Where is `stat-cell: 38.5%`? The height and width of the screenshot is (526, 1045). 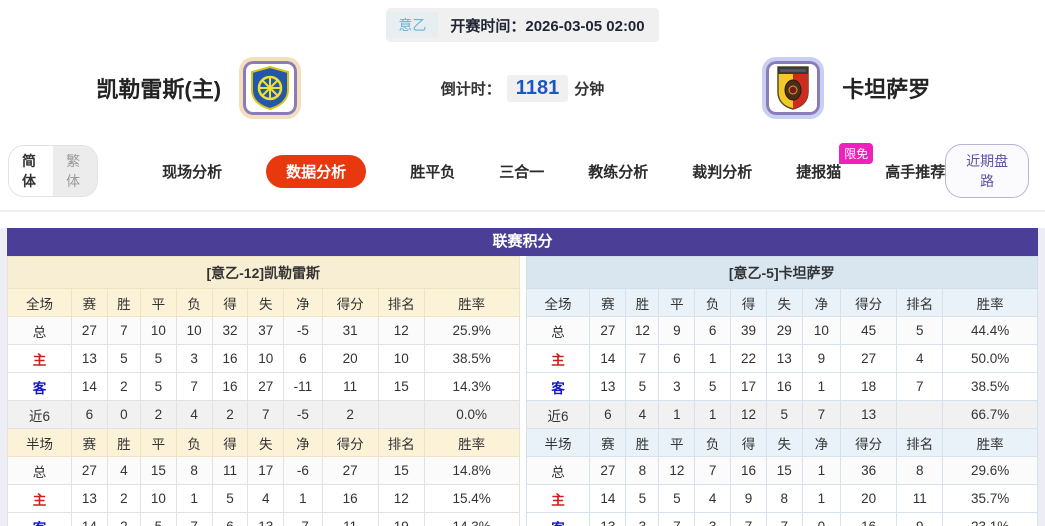
stat-cell: 38.5% is located at coordinates (471, 358).